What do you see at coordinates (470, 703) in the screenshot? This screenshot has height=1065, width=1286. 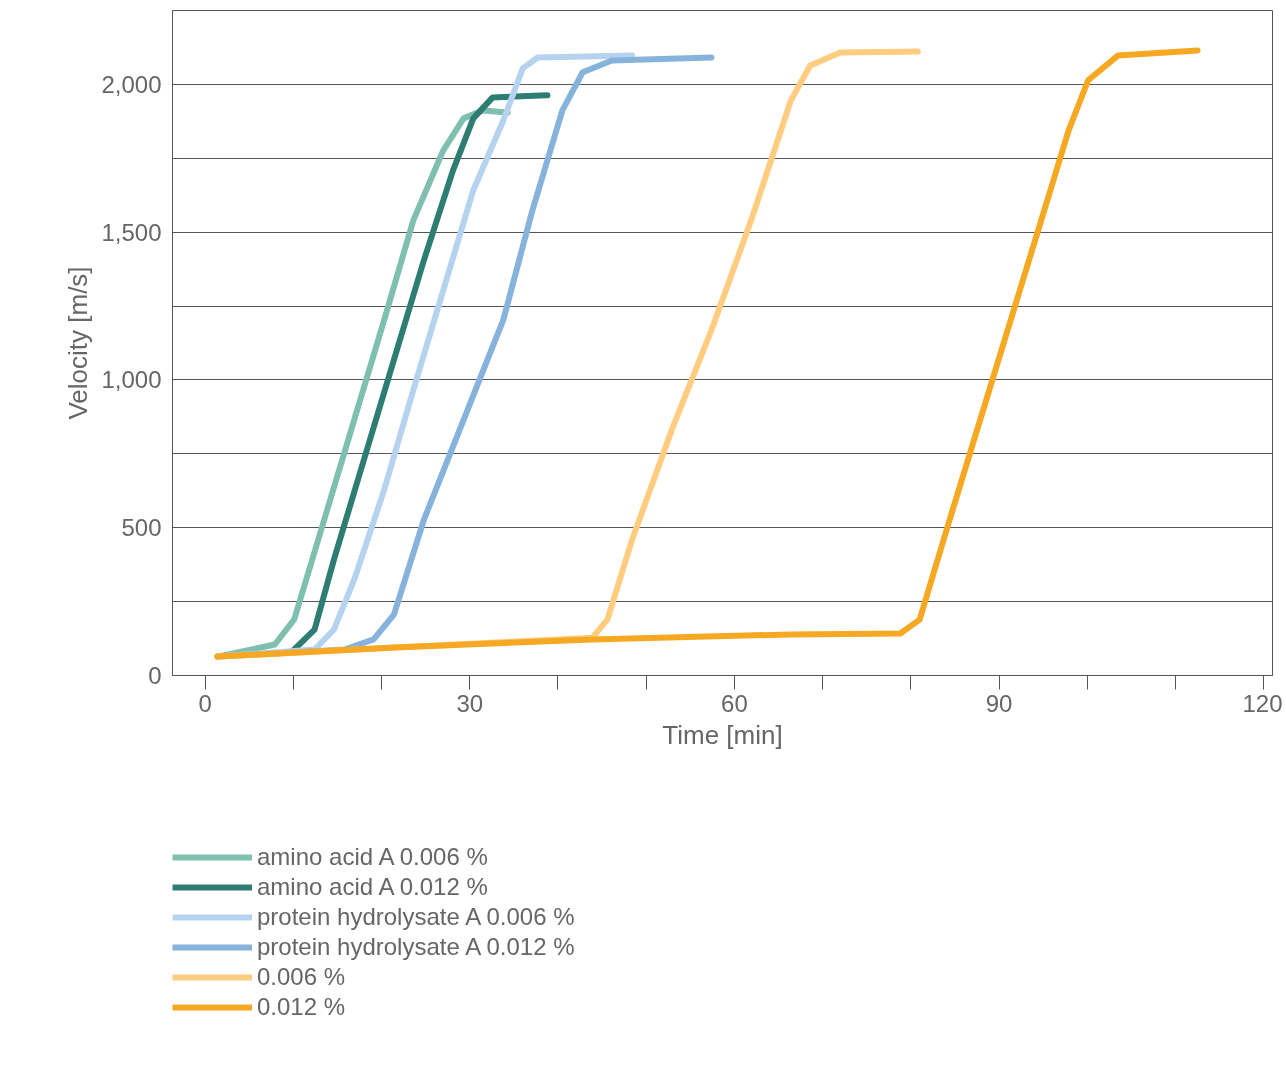 I see `x-tick-label: 30` at bounding box center [470, 703].